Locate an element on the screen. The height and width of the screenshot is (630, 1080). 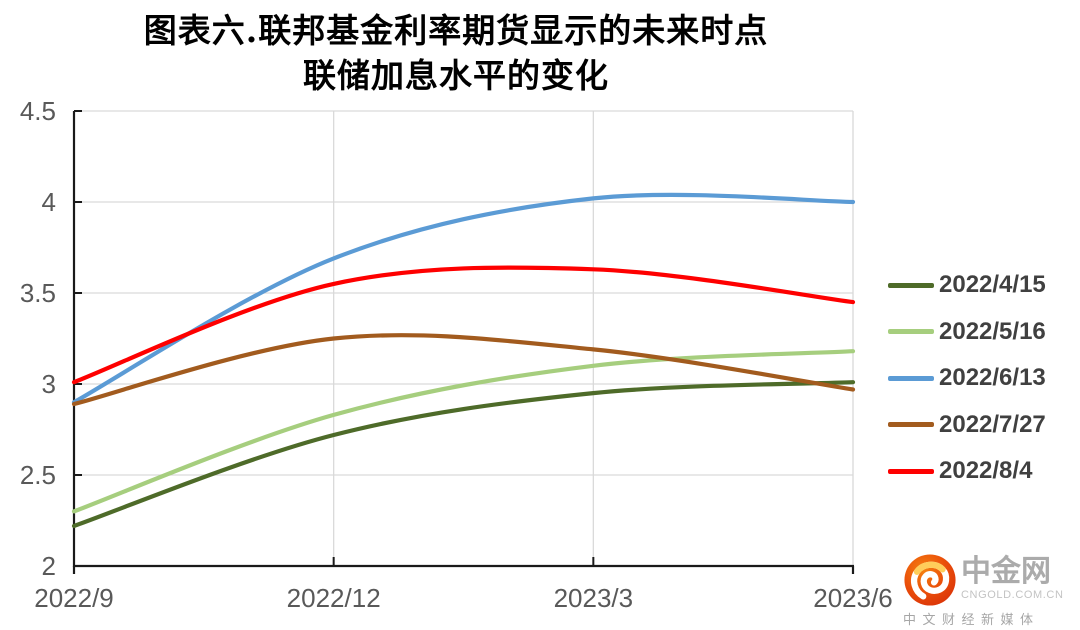
legend-item-2022/8/4: 2022/8/4 is located at coordinates (967, 471).